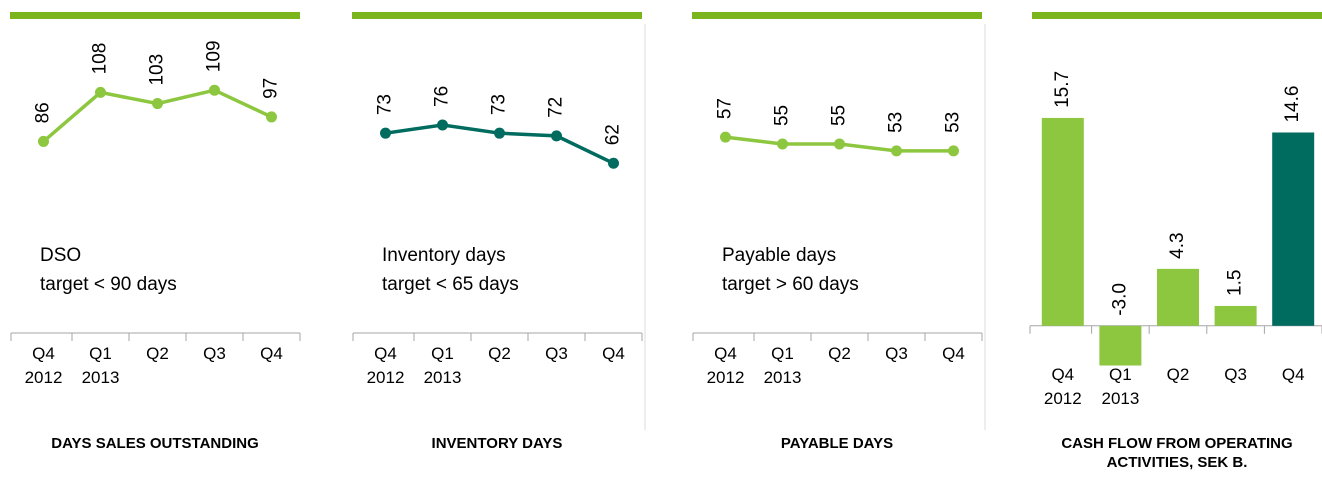 The height and width of the screenshot is (492, 1322). I want to click on data-label: 72, so click(556, 107).